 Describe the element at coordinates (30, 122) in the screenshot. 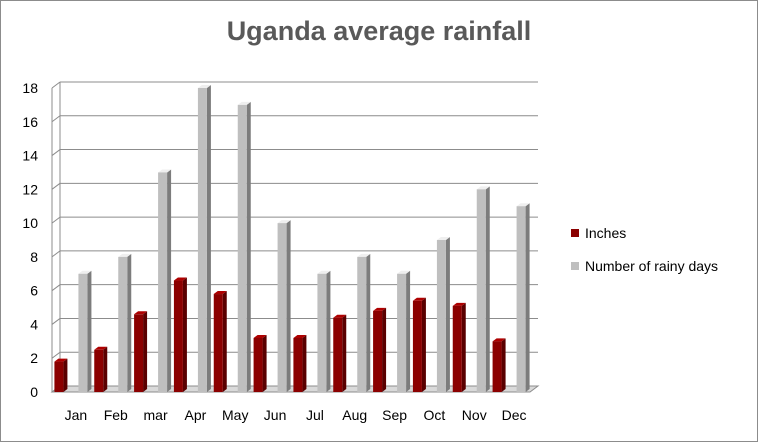

I see `y-tick-label: 16` at that location.